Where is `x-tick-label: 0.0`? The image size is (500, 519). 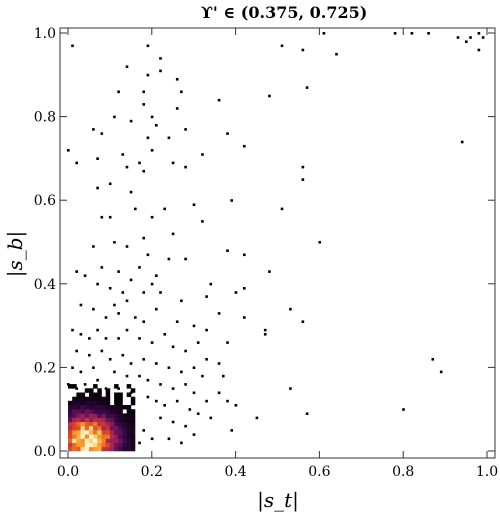 x-tick-label: 0.0 is located at coordinates (68, 472).